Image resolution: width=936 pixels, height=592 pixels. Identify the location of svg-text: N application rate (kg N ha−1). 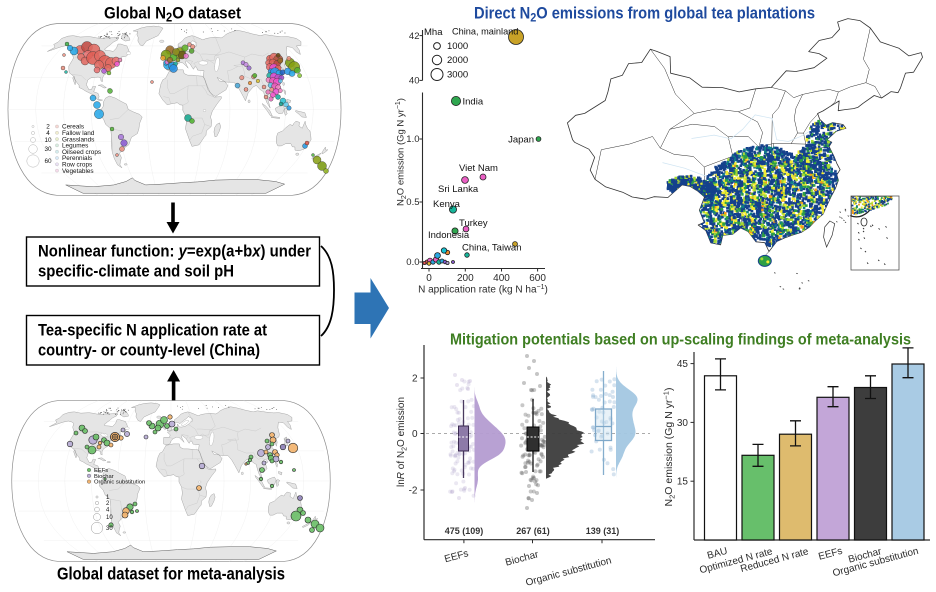
(483, 290).